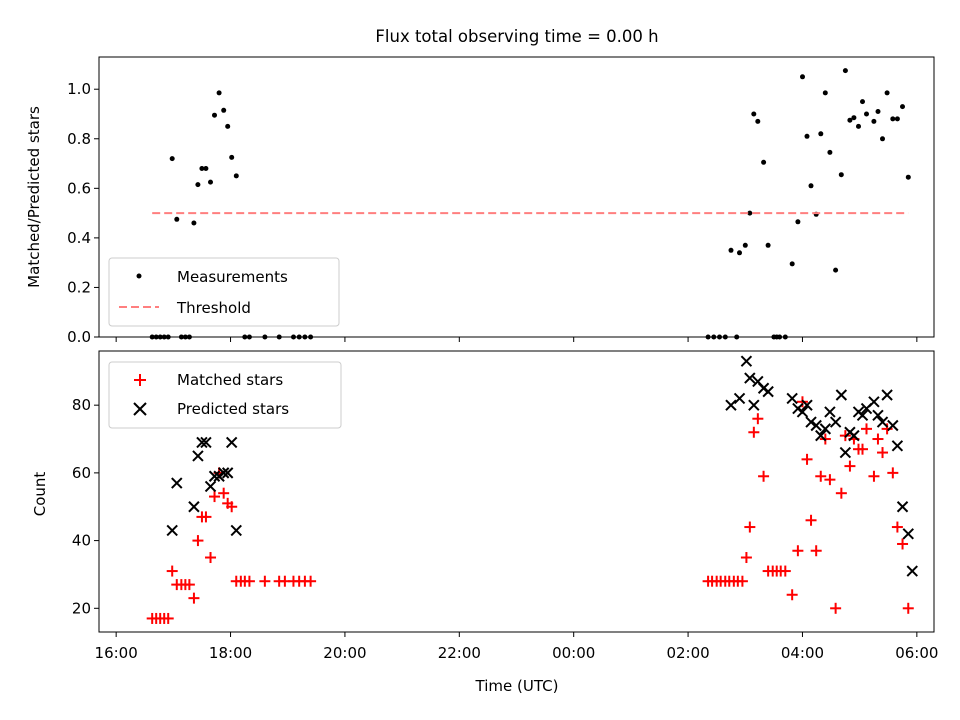 The width and height of the screenshot is (960, 720). What do you see at coordinates (140, 380) in the screenshot?
I see `legend-matched-marker` at bounding box center [140, 380].